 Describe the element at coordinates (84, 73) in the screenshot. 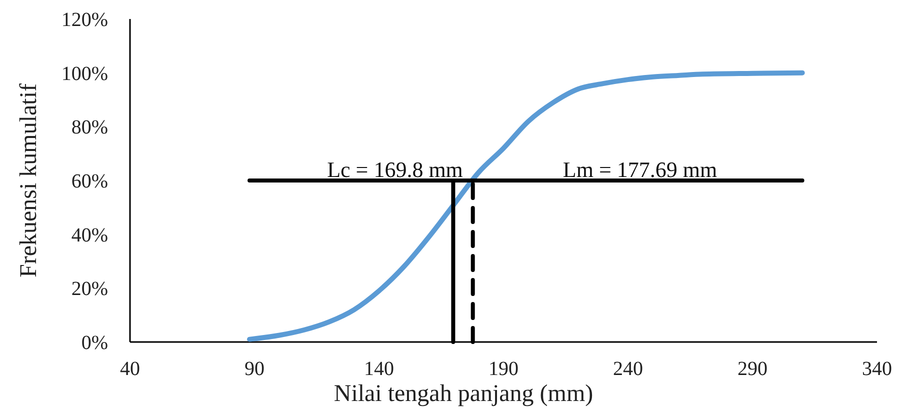

I see `y-tick-label: 100%` at that location.